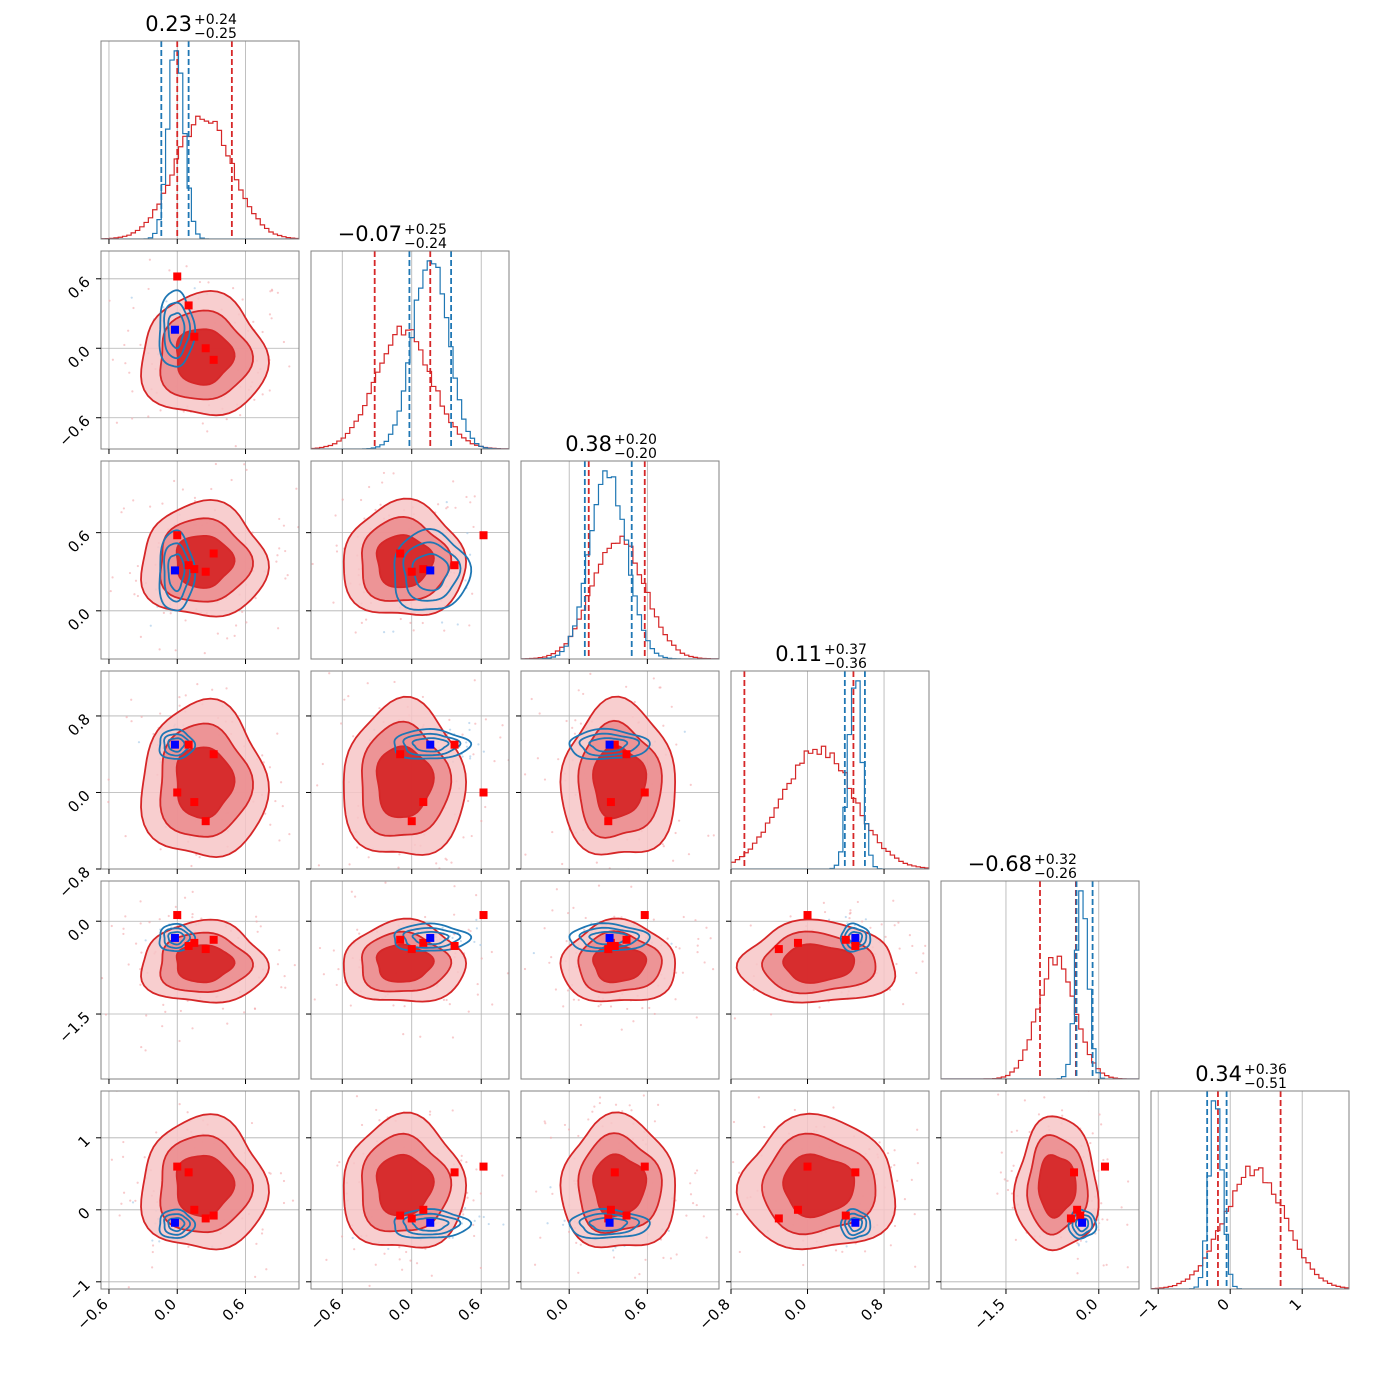 The width and height of the screenshot is (1390, 1390). Describe the element at coordinates (1000, 864) in the screenshot. I see `panel-title-value: −0.68` at that location.